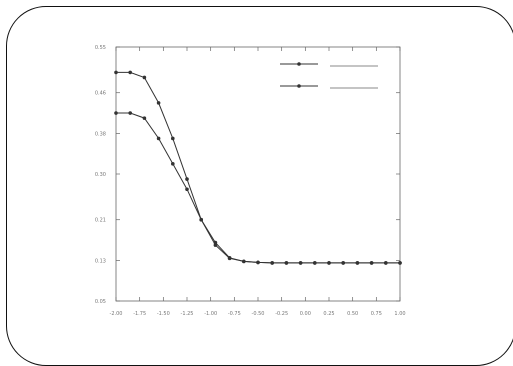 The image size is (513, 366). I want to click on x-tick-label: -2.00, so click(116, 314).